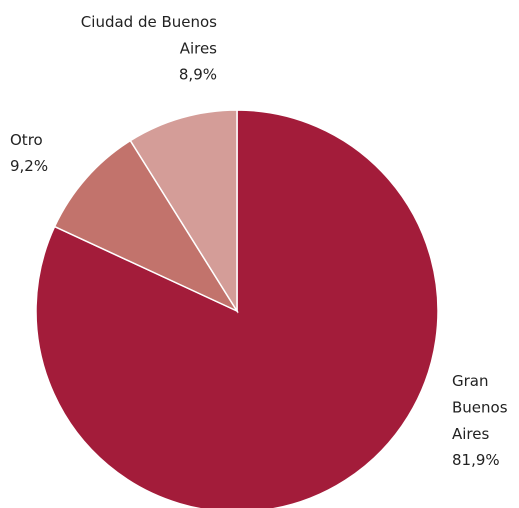 Image resolution: width=519 pixels, height=508 pixels. What do you see at coordinates (476, 460) in the screenshot?
I see `slice-value-label: 81,9%` at bounding box center [476, 460].